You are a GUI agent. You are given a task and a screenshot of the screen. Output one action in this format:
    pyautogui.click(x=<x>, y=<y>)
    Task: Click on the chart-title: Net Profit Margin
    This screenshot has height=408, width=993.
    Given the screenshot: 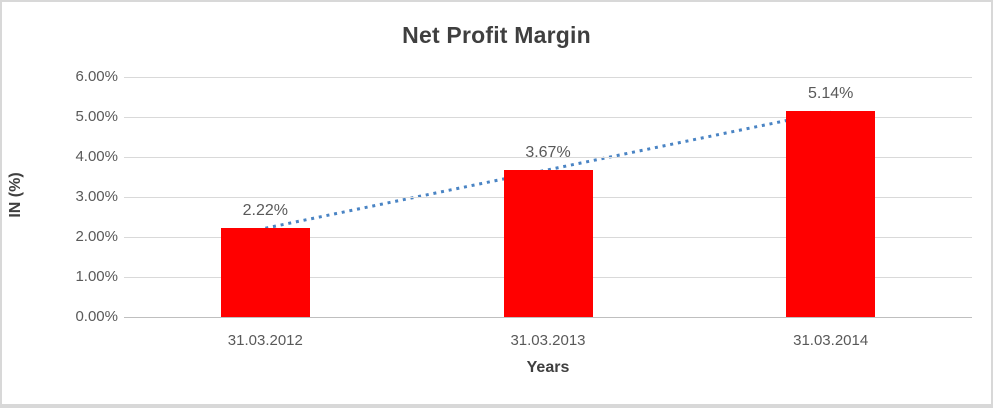 What is the action you would take?
    pyautogui.click(x=496, y=35)
    